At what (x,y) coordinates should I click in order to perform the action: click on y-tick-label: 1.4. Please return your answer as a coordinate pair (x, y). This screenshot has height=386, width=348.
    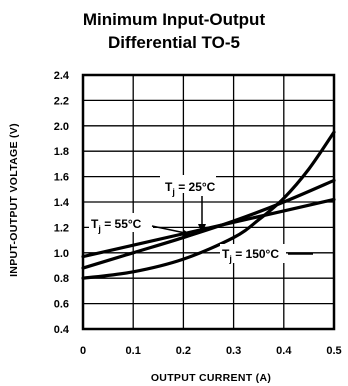
    Looking at the image, I should click on (62, 203).